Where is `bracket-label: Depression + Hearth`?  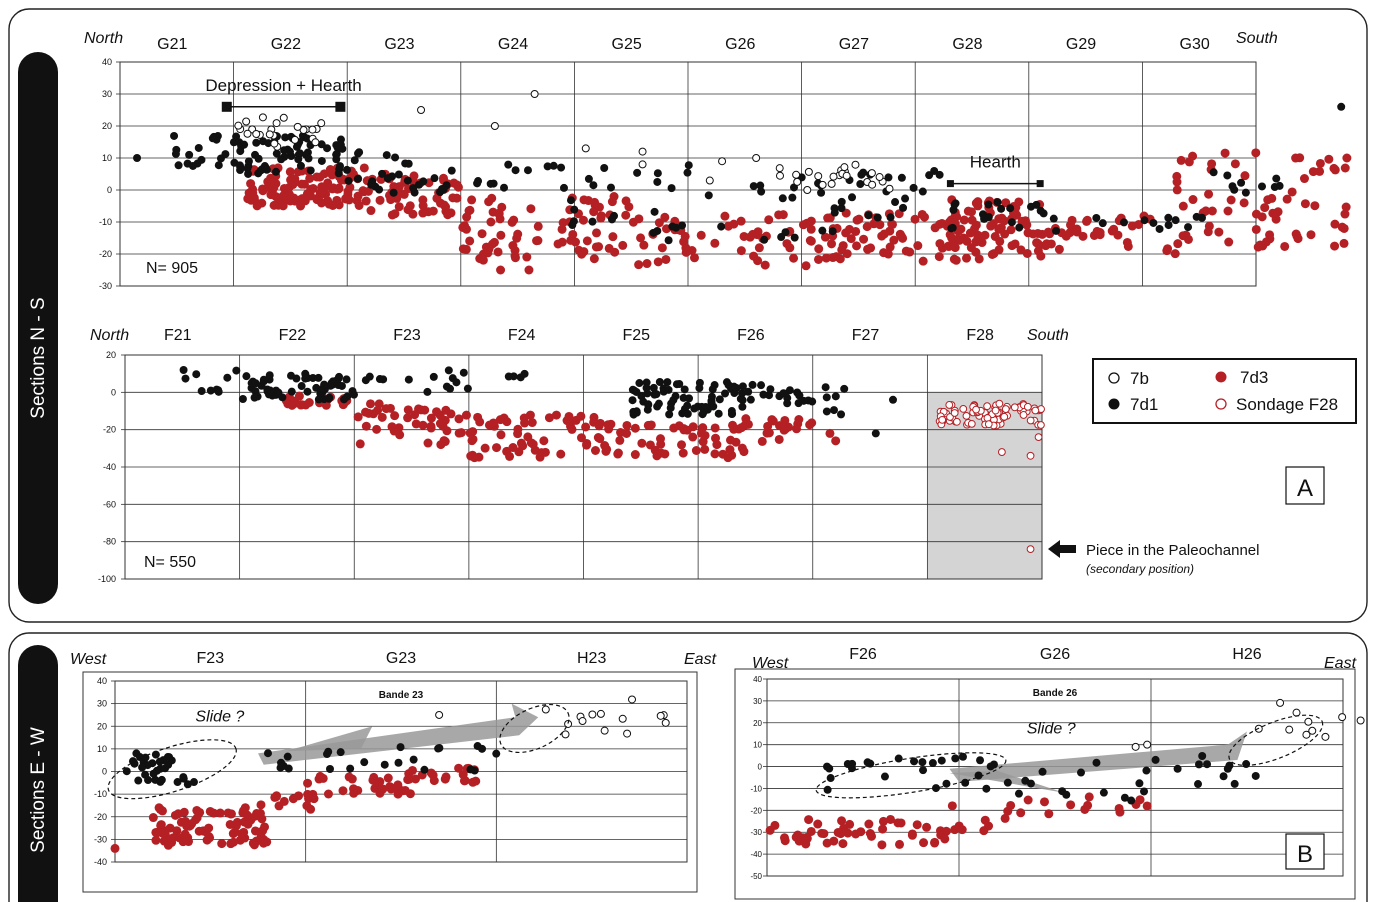 bracket-label: Depression + Hearth is located at coordinates (283, 85).